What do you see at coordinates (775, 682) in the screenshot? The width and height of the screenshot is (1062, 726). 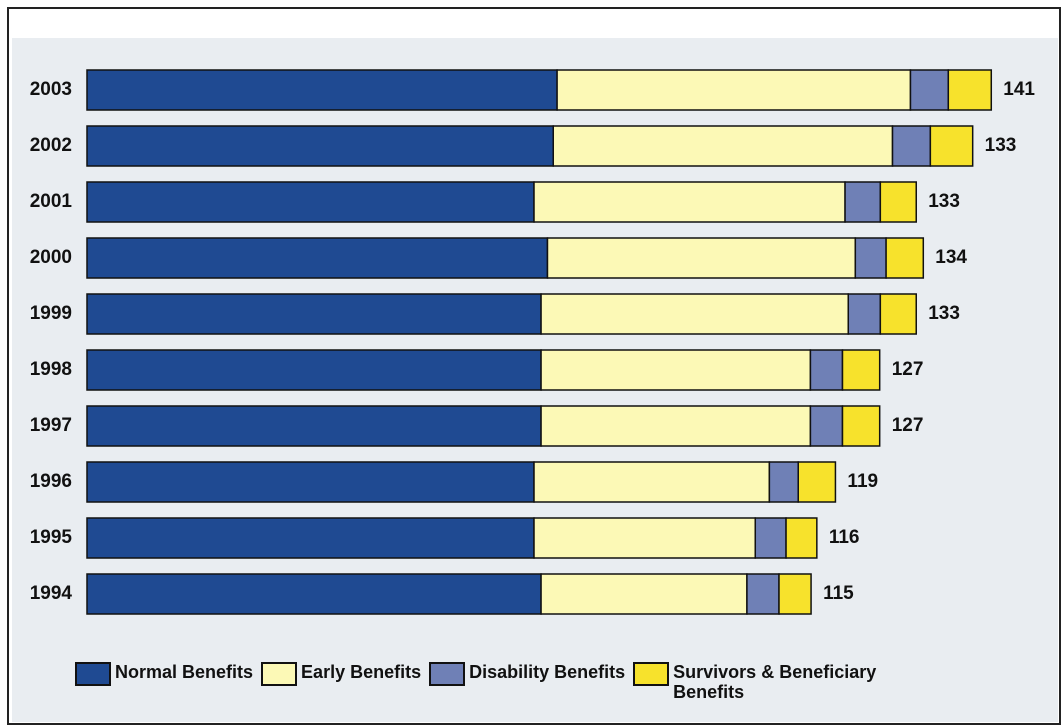 I see `legend-label: Survivors & Beneficiary Benefits` at bounding box center [775, 682].